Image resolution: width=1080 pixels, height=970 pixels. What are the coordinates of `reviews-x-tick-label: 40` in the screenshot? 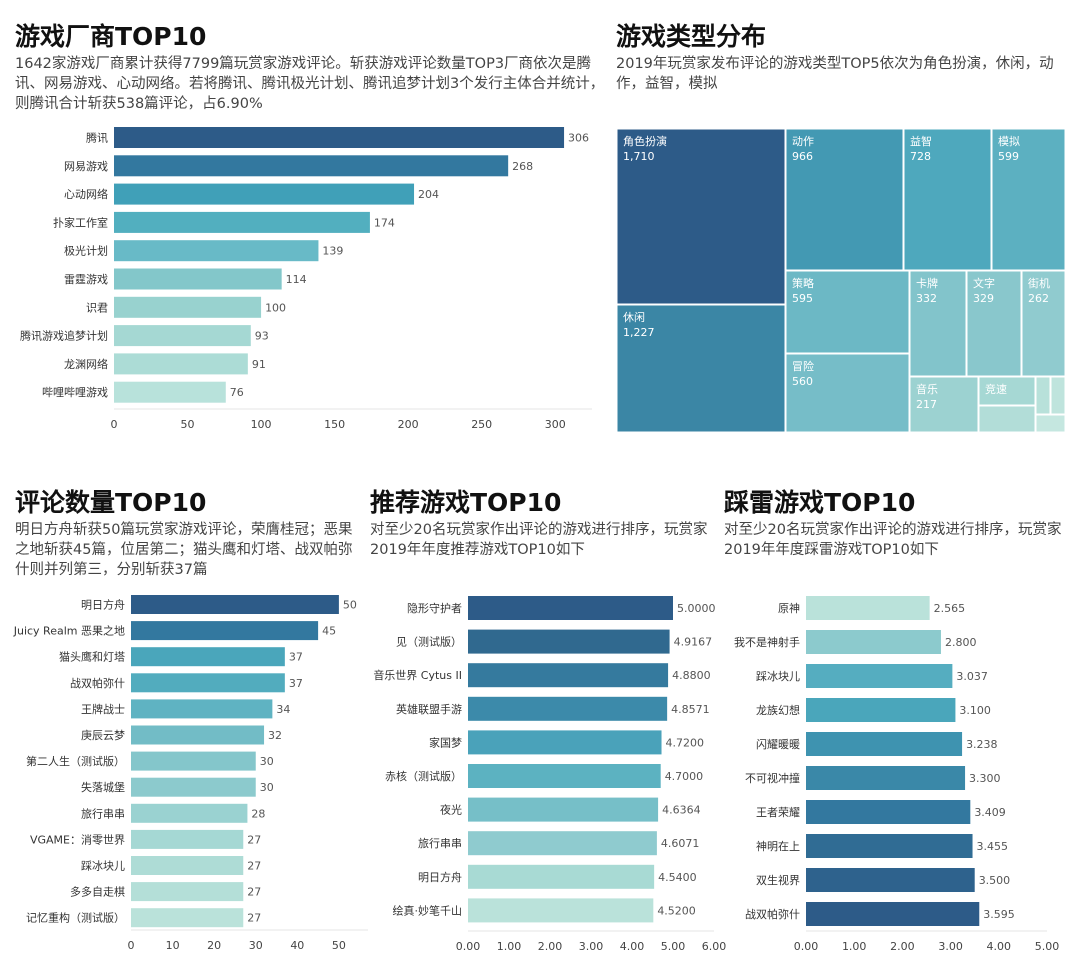 It's located at (297, 945).